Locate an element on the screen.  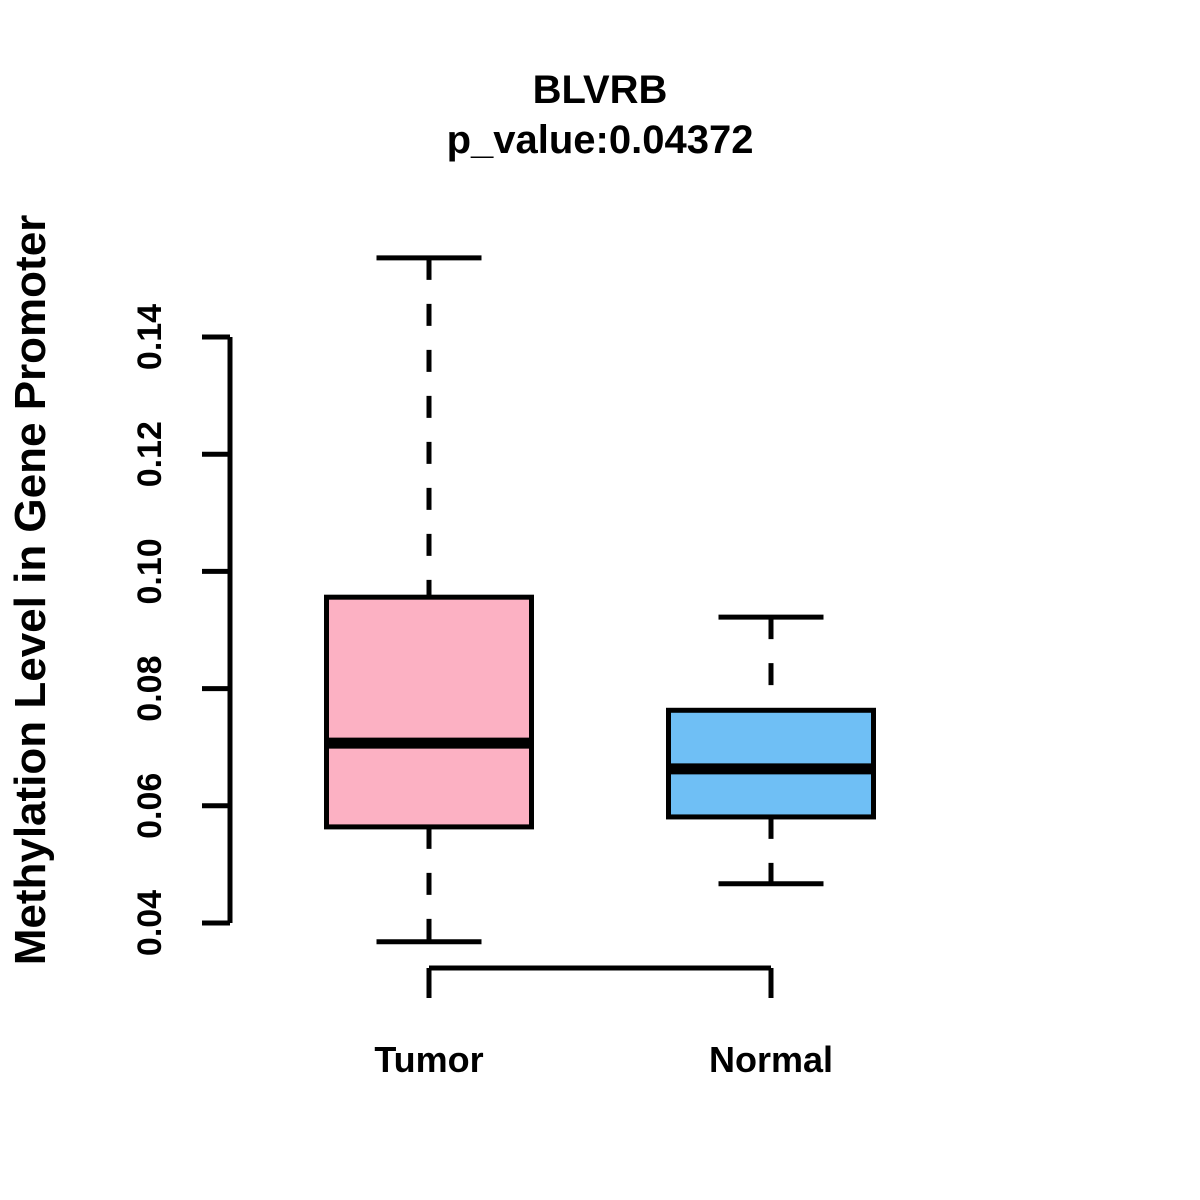
chart-title: BLVRB is located at coordinates (600, 90).